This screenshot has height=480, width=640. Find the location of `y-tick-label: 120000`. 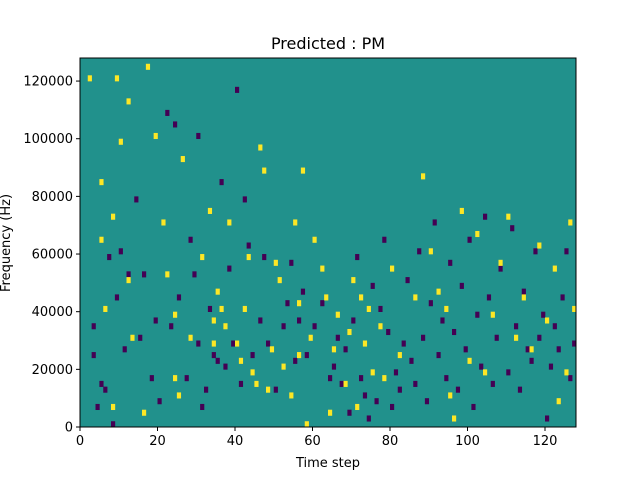

y-tick-label: 120000 is located at coordinates (48, 82).